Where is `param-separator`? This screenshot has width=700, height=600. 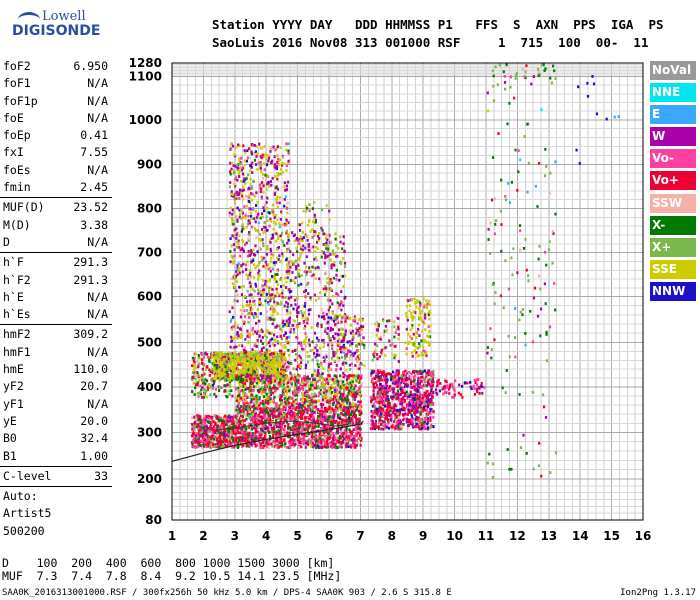 param-separator is located at coordinates (56, 198).